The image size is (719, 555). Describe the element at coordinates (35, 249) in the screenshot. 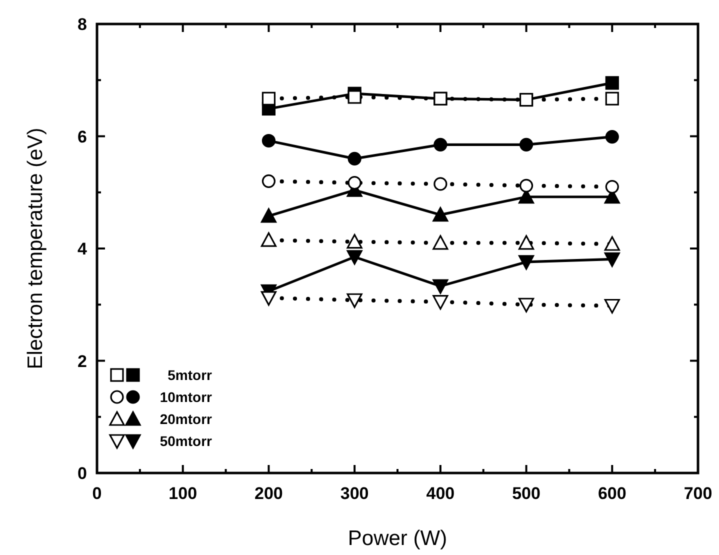

I see `y-axis-title: Electron temperature (eV)` at that location.